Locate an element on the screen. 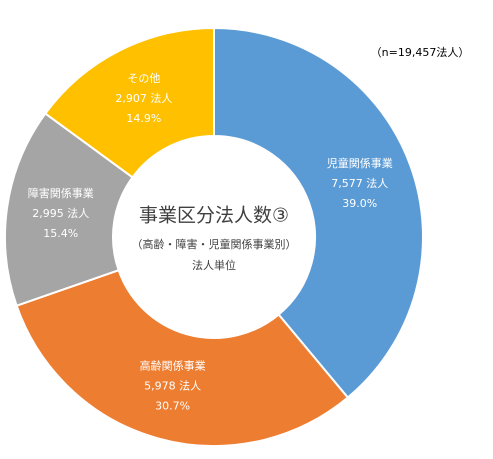  chart-title: 事業区分法人数③ is located at coordinates (214, 216).